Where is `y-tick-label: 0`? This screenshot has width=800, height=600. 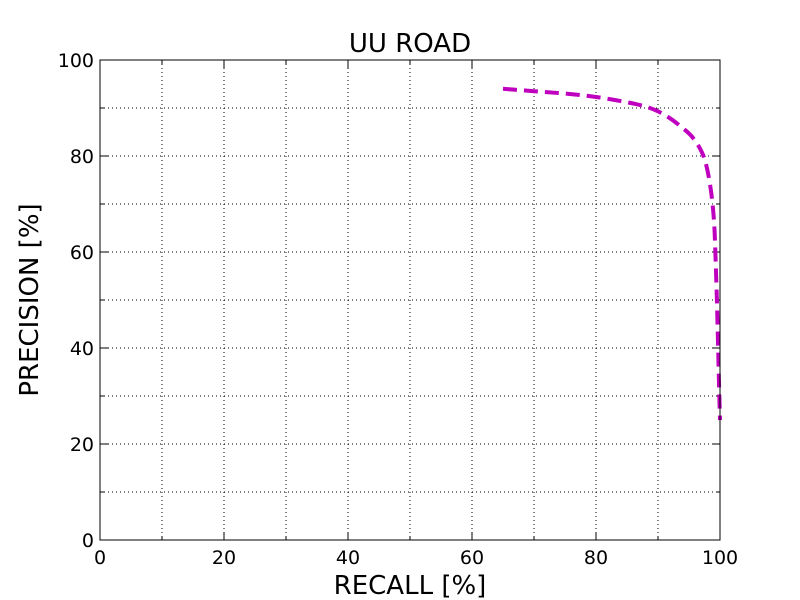 y-tick-label: 0 is located at coordinates (88, 541).